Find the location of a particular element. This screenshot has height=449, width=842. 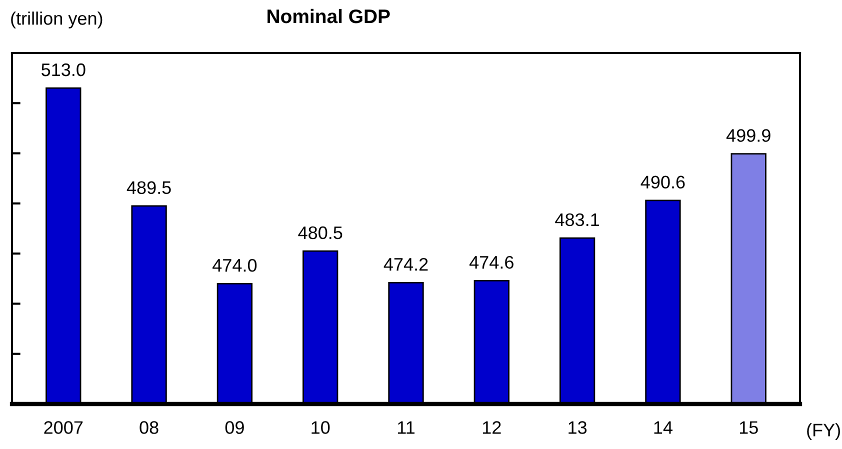

data-label: 499.9 is located at coordinates (748, 135).